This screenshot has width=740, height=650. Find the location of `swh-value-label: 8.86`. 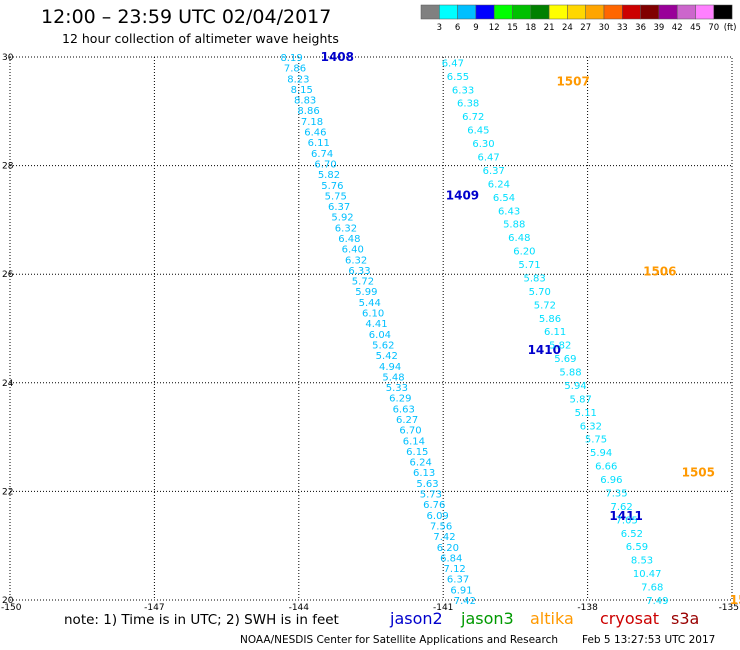

swh-value-label: 8.86 is located at coordinates (308, 111).